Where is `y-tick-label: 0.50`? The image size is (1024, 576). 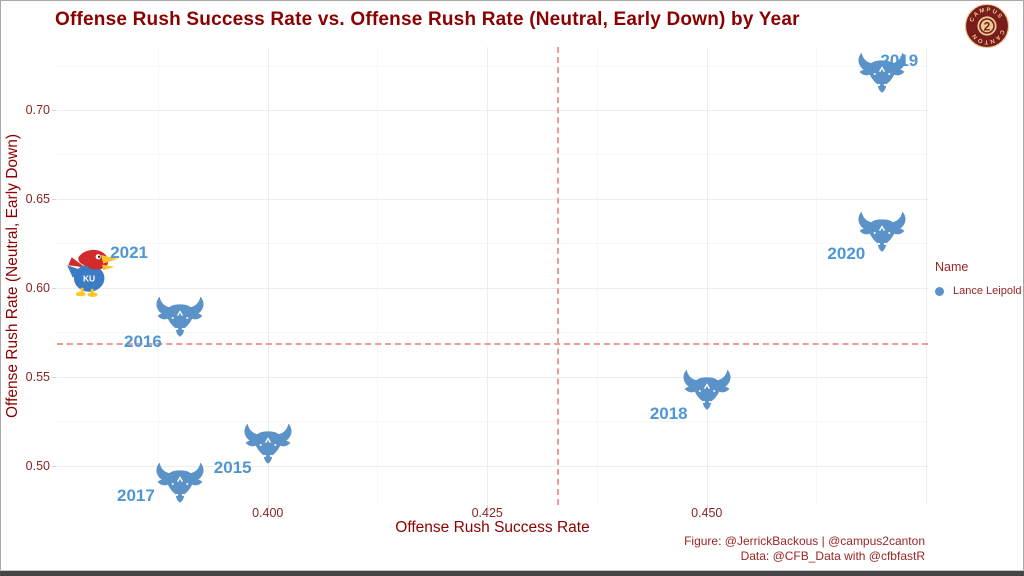
y-tick-label: 0.50 is located at coordinates (37, 465).